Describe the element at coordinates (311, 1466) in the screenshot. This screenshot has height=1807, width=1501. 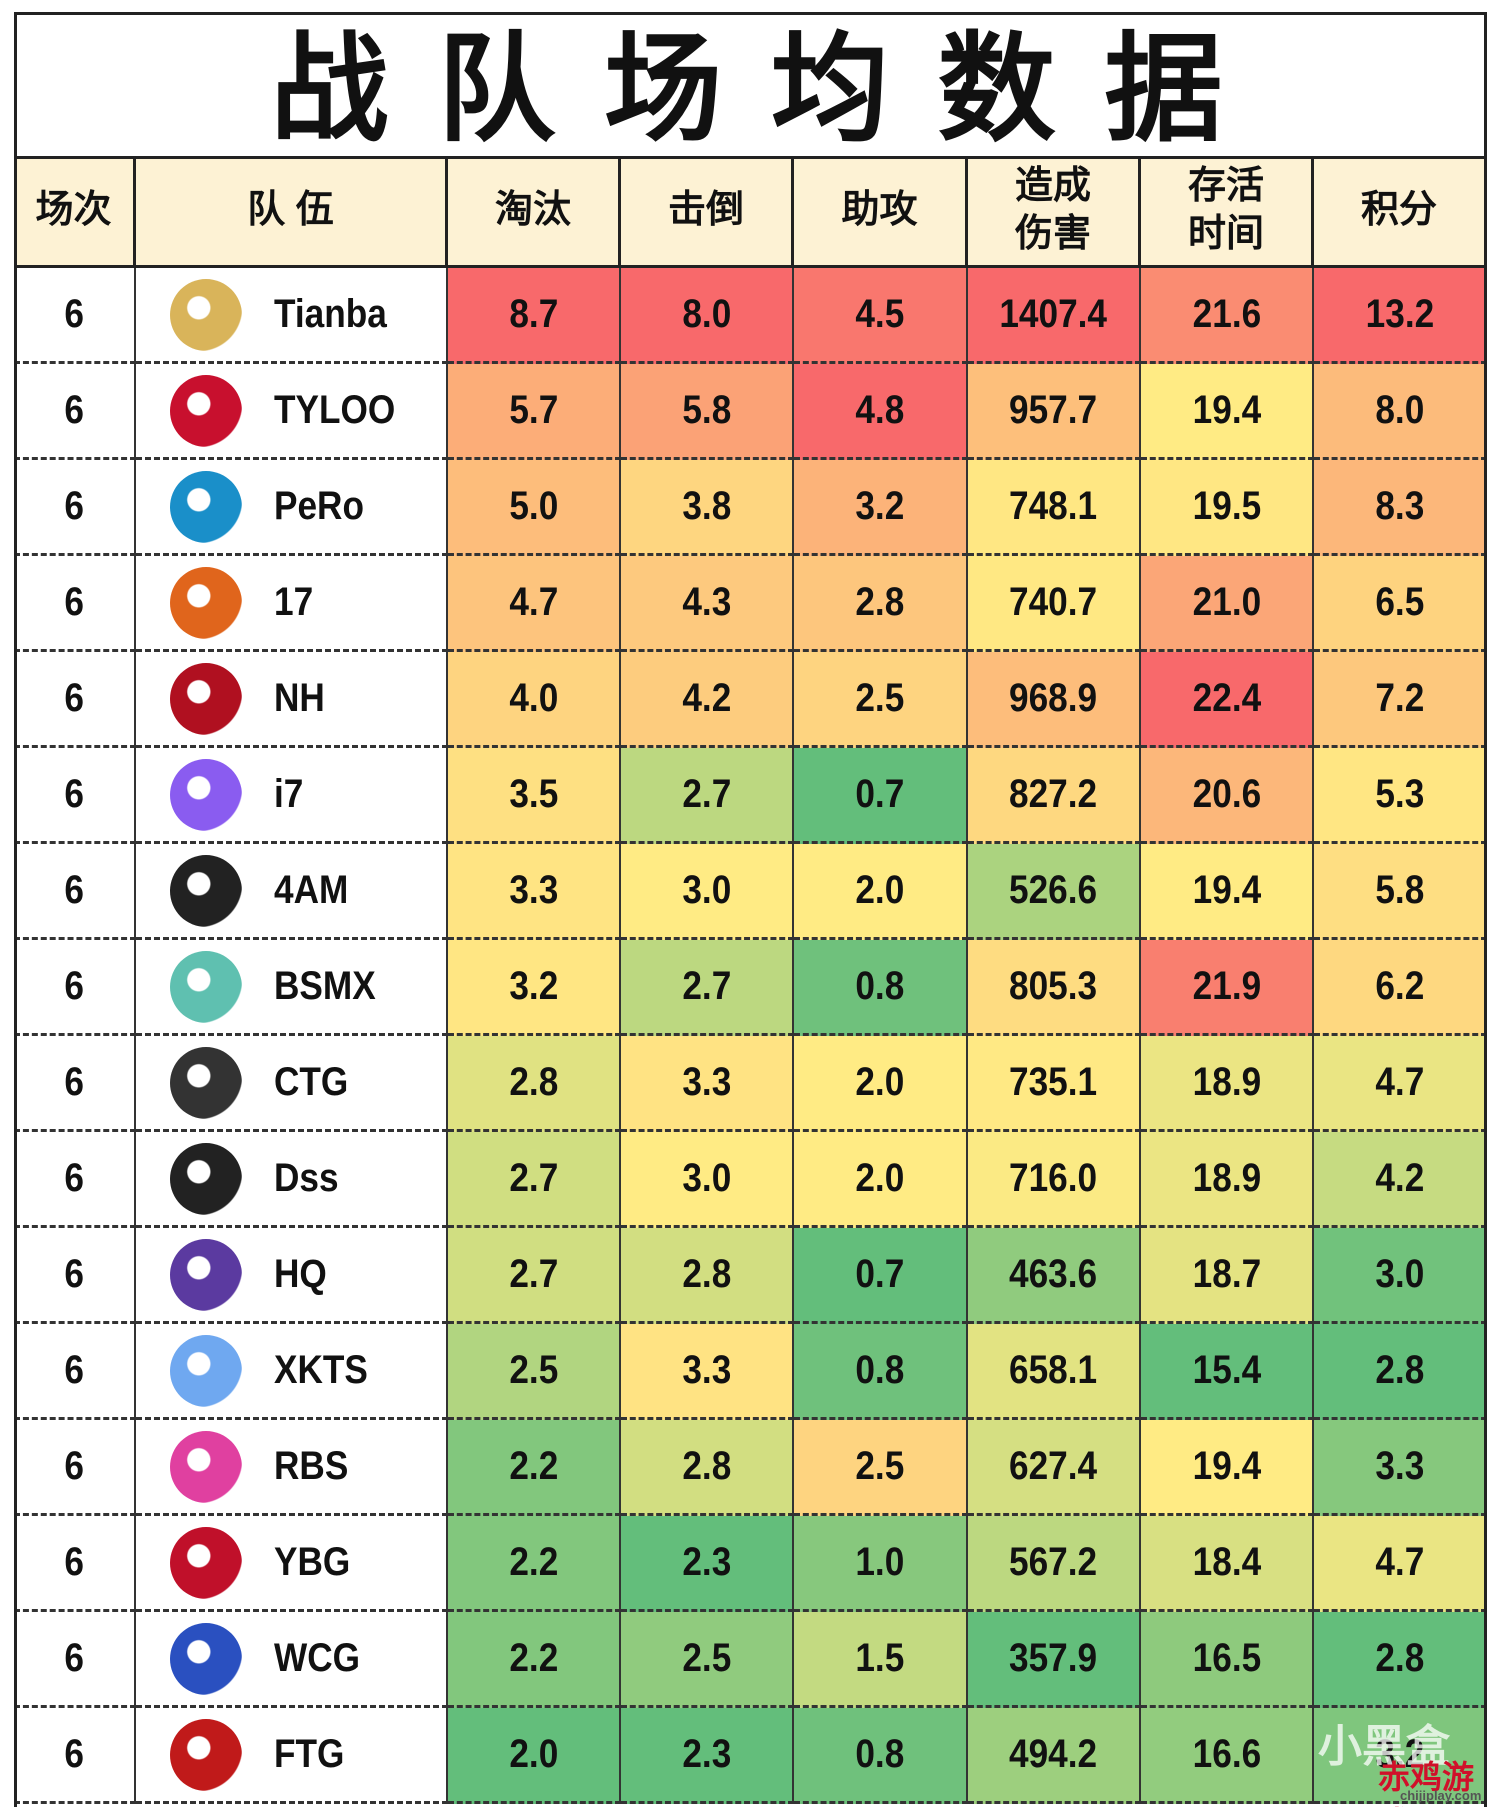
I see `team-name: RBS` at that location.